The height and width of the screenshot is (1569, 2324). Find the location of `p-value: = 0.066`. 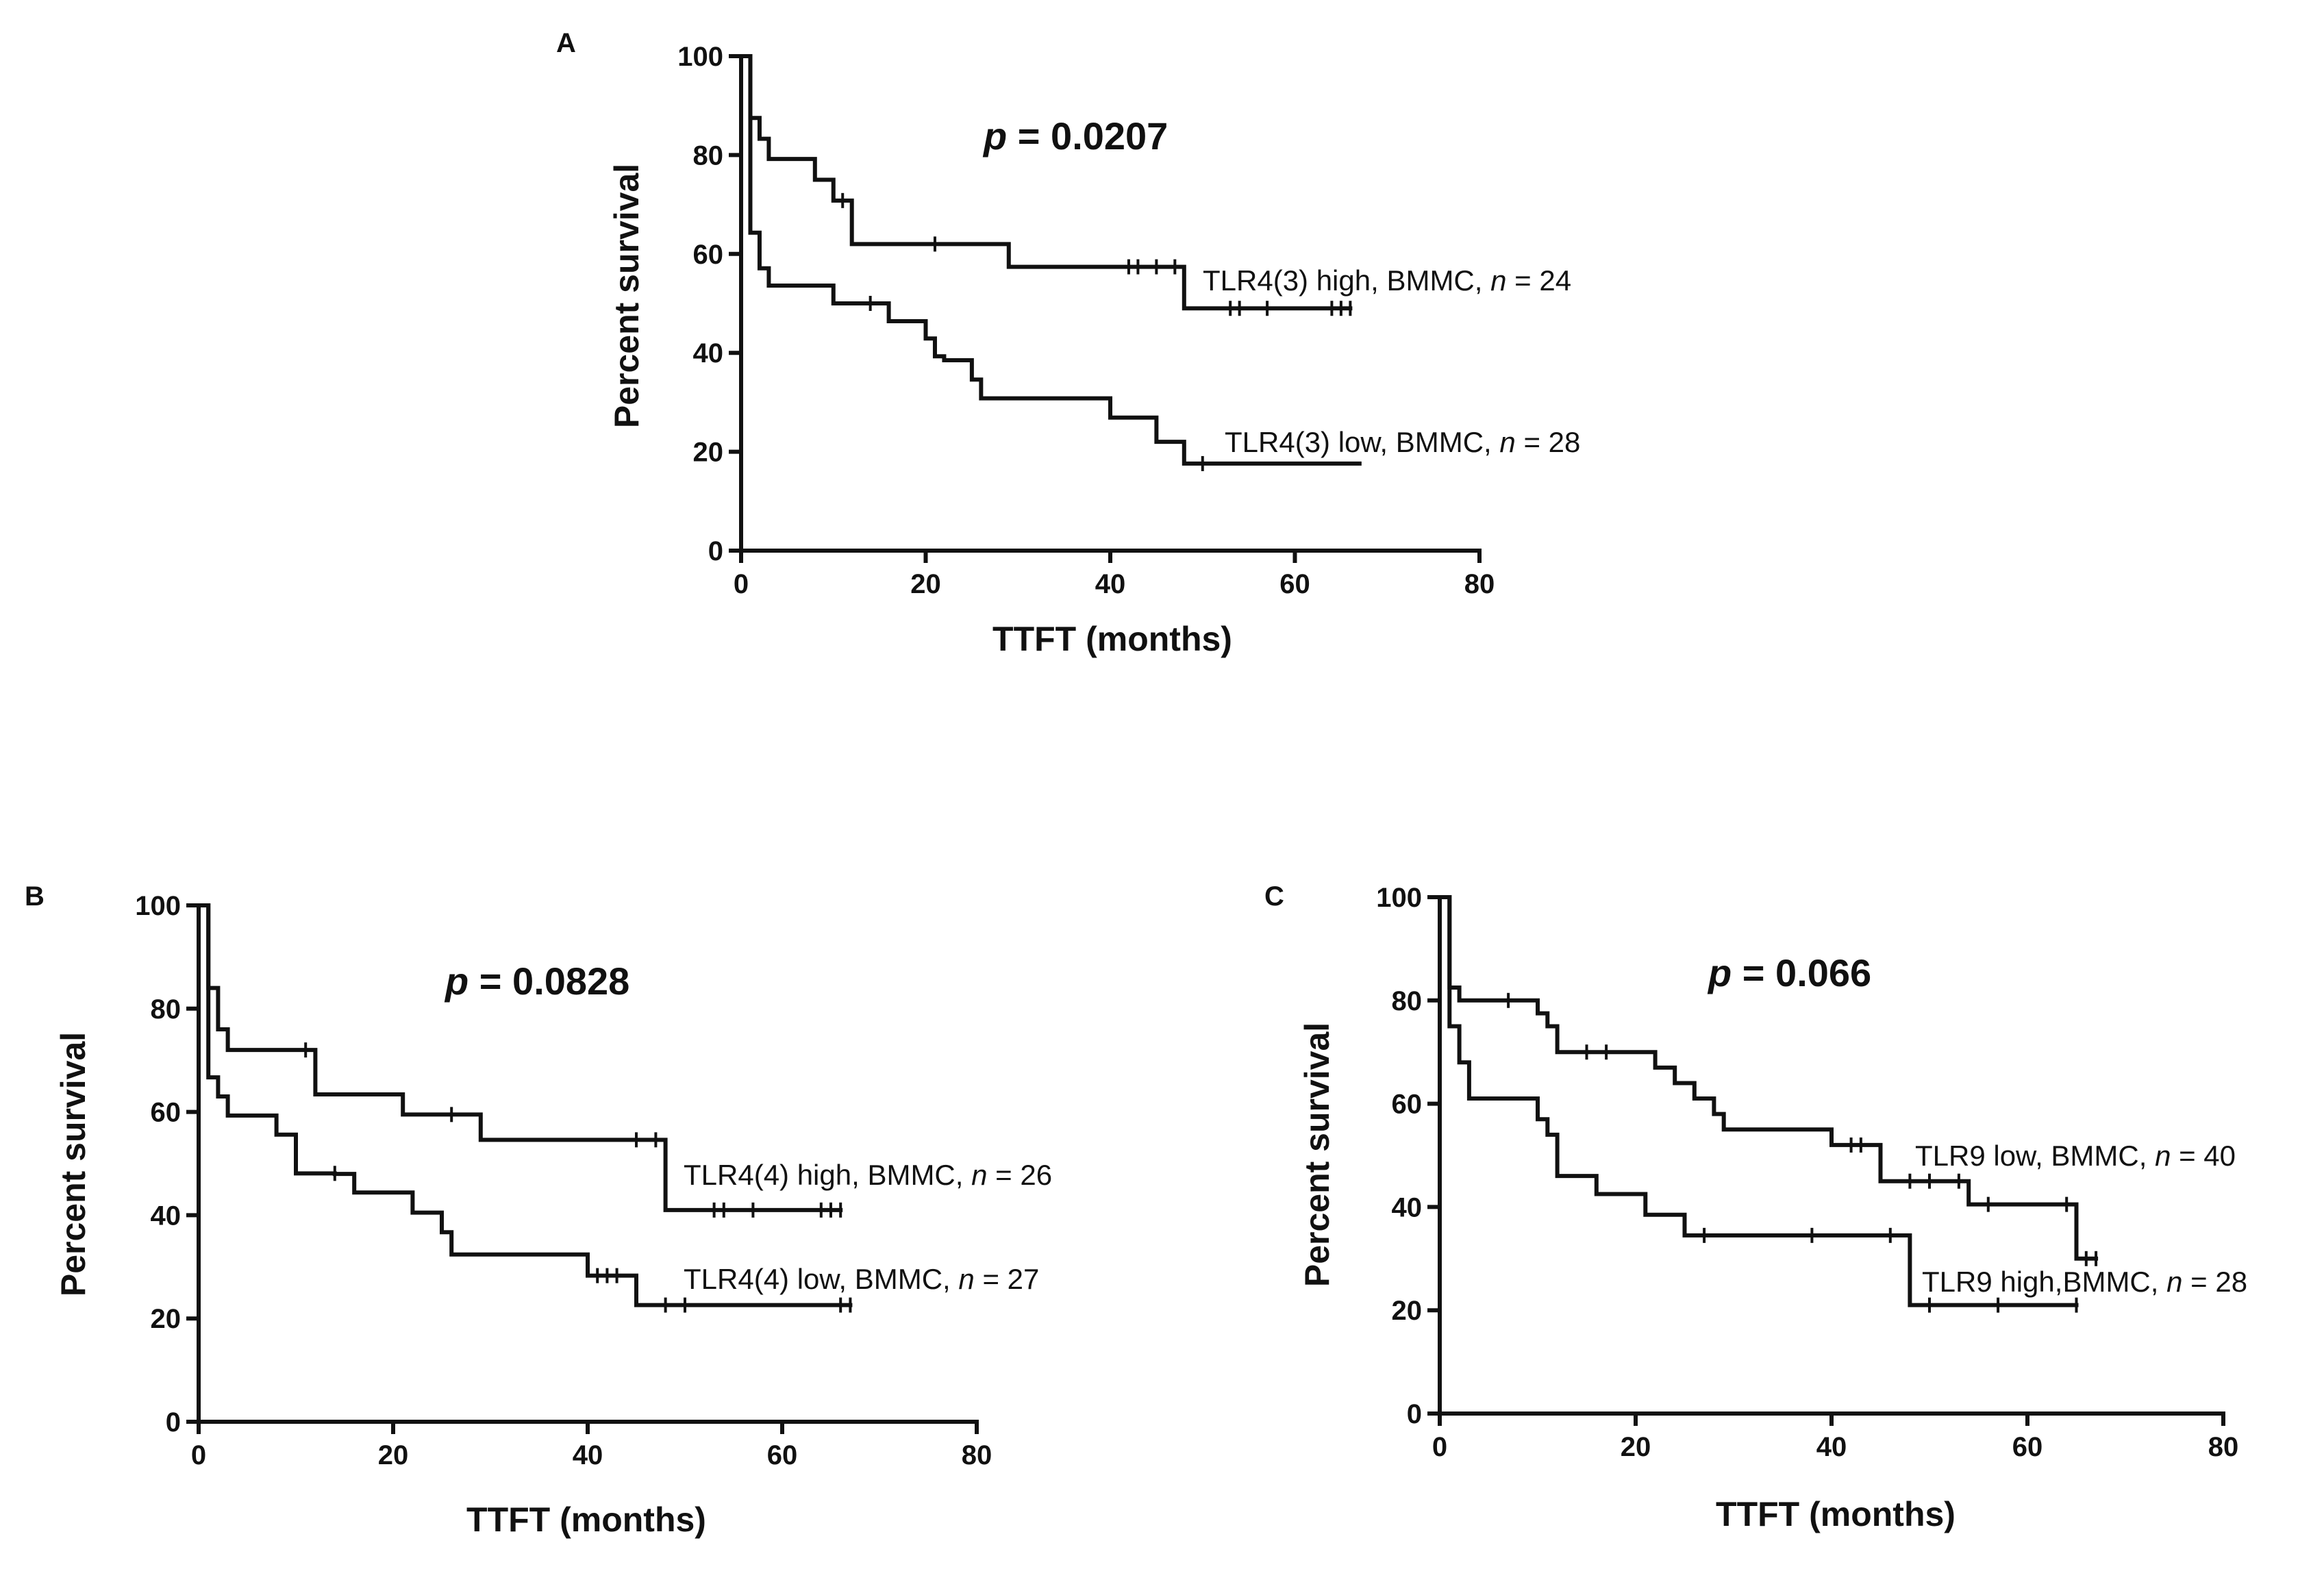

p-value: = 0.066 is located at coordinates (1806, 972).